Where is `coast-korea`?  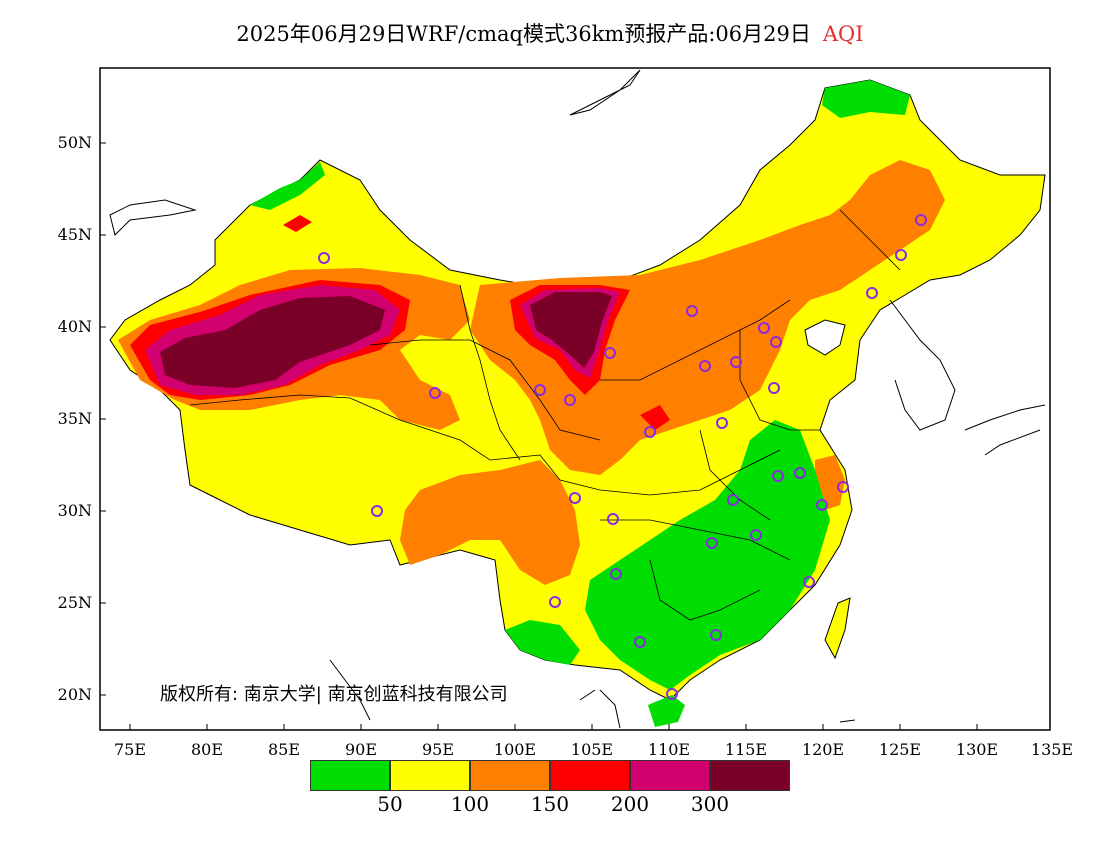
coast-korea is located at coordinates (922, 365).